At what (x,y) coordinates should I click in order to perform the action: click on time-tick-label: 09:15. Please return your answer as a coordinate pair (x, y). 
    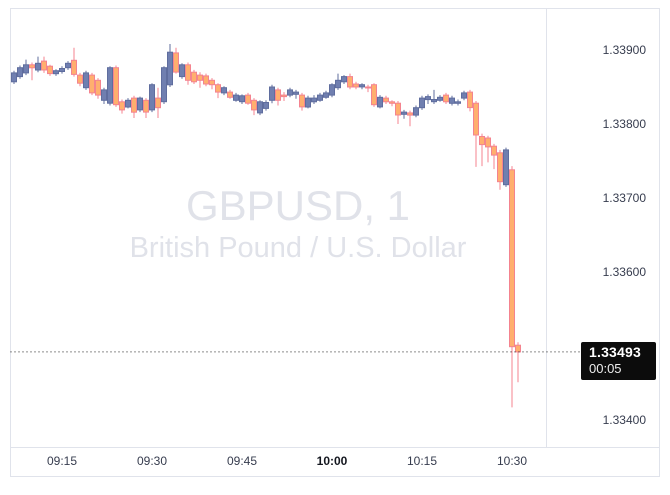
    Looking at the image, I should click on (62, 461).